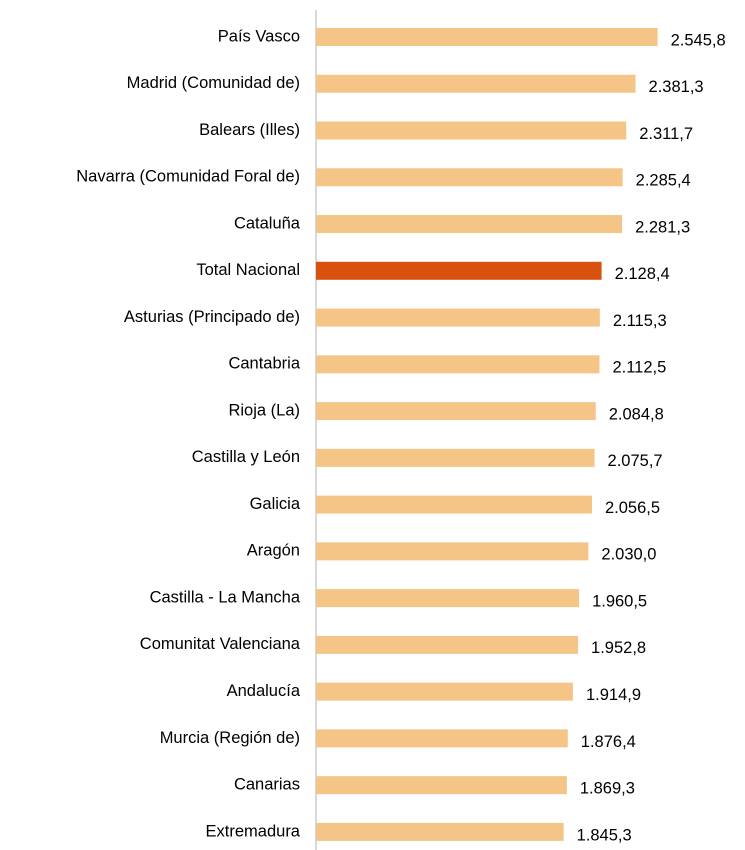 This screenshot has height=850, width=745. Describe the element at coordinates (632, 508) in the screenshot. I see `value-label: 2.056,5` at that location.